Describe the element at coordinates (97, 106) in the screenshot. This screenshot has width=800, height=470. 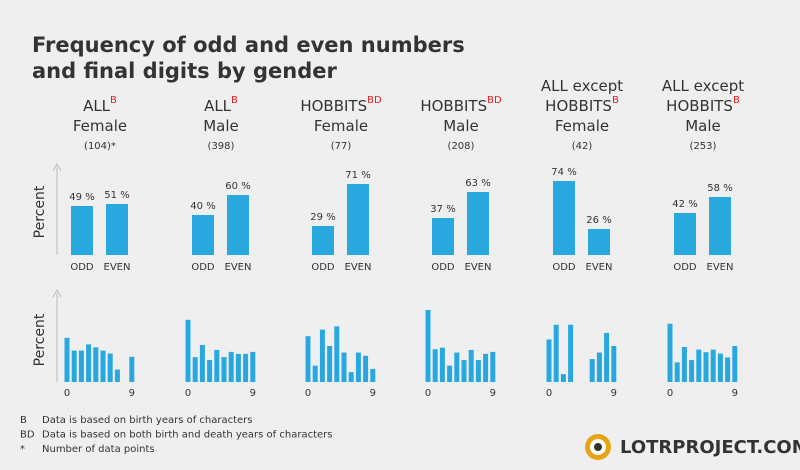
I see `panel-title-line: ALL` at that location.